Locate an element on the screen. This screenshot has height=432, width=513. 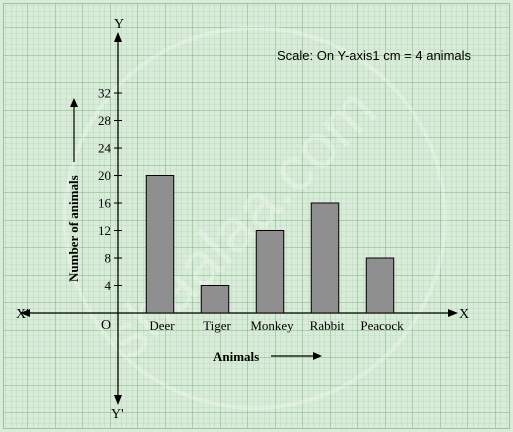
y-axis-arrow-up is located at coordinates (118, 37).